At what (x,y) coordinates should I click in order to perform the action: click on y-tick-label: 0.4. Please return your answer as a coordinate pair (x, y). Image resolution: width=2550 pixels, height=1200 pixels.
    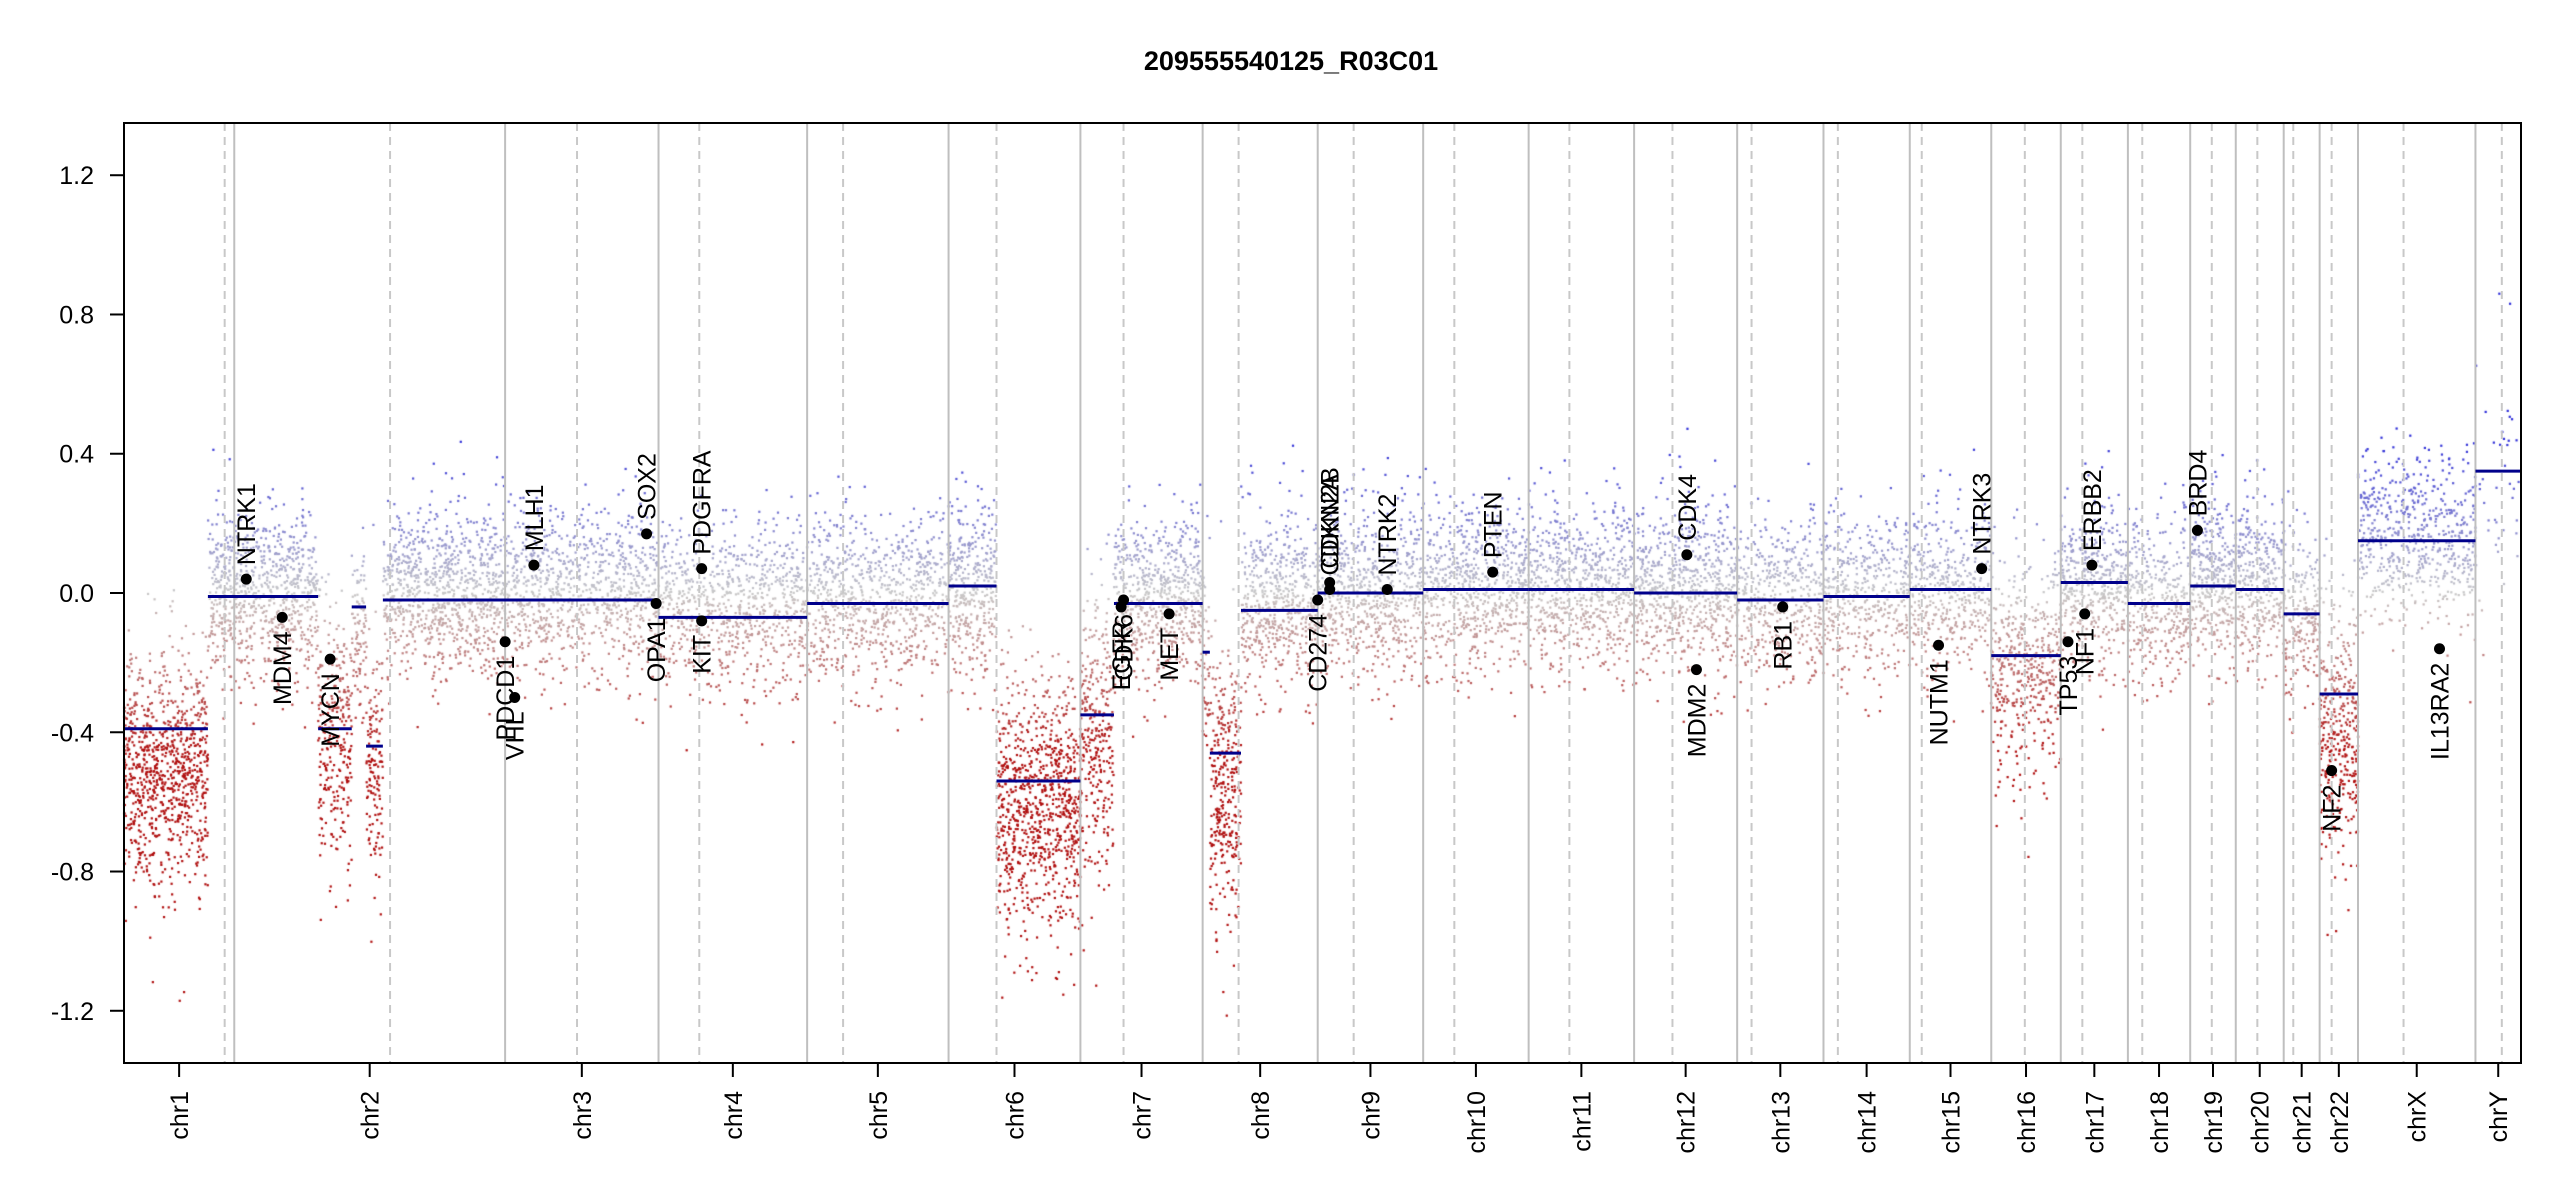
    Looking at the image, I should click on (76, 455).